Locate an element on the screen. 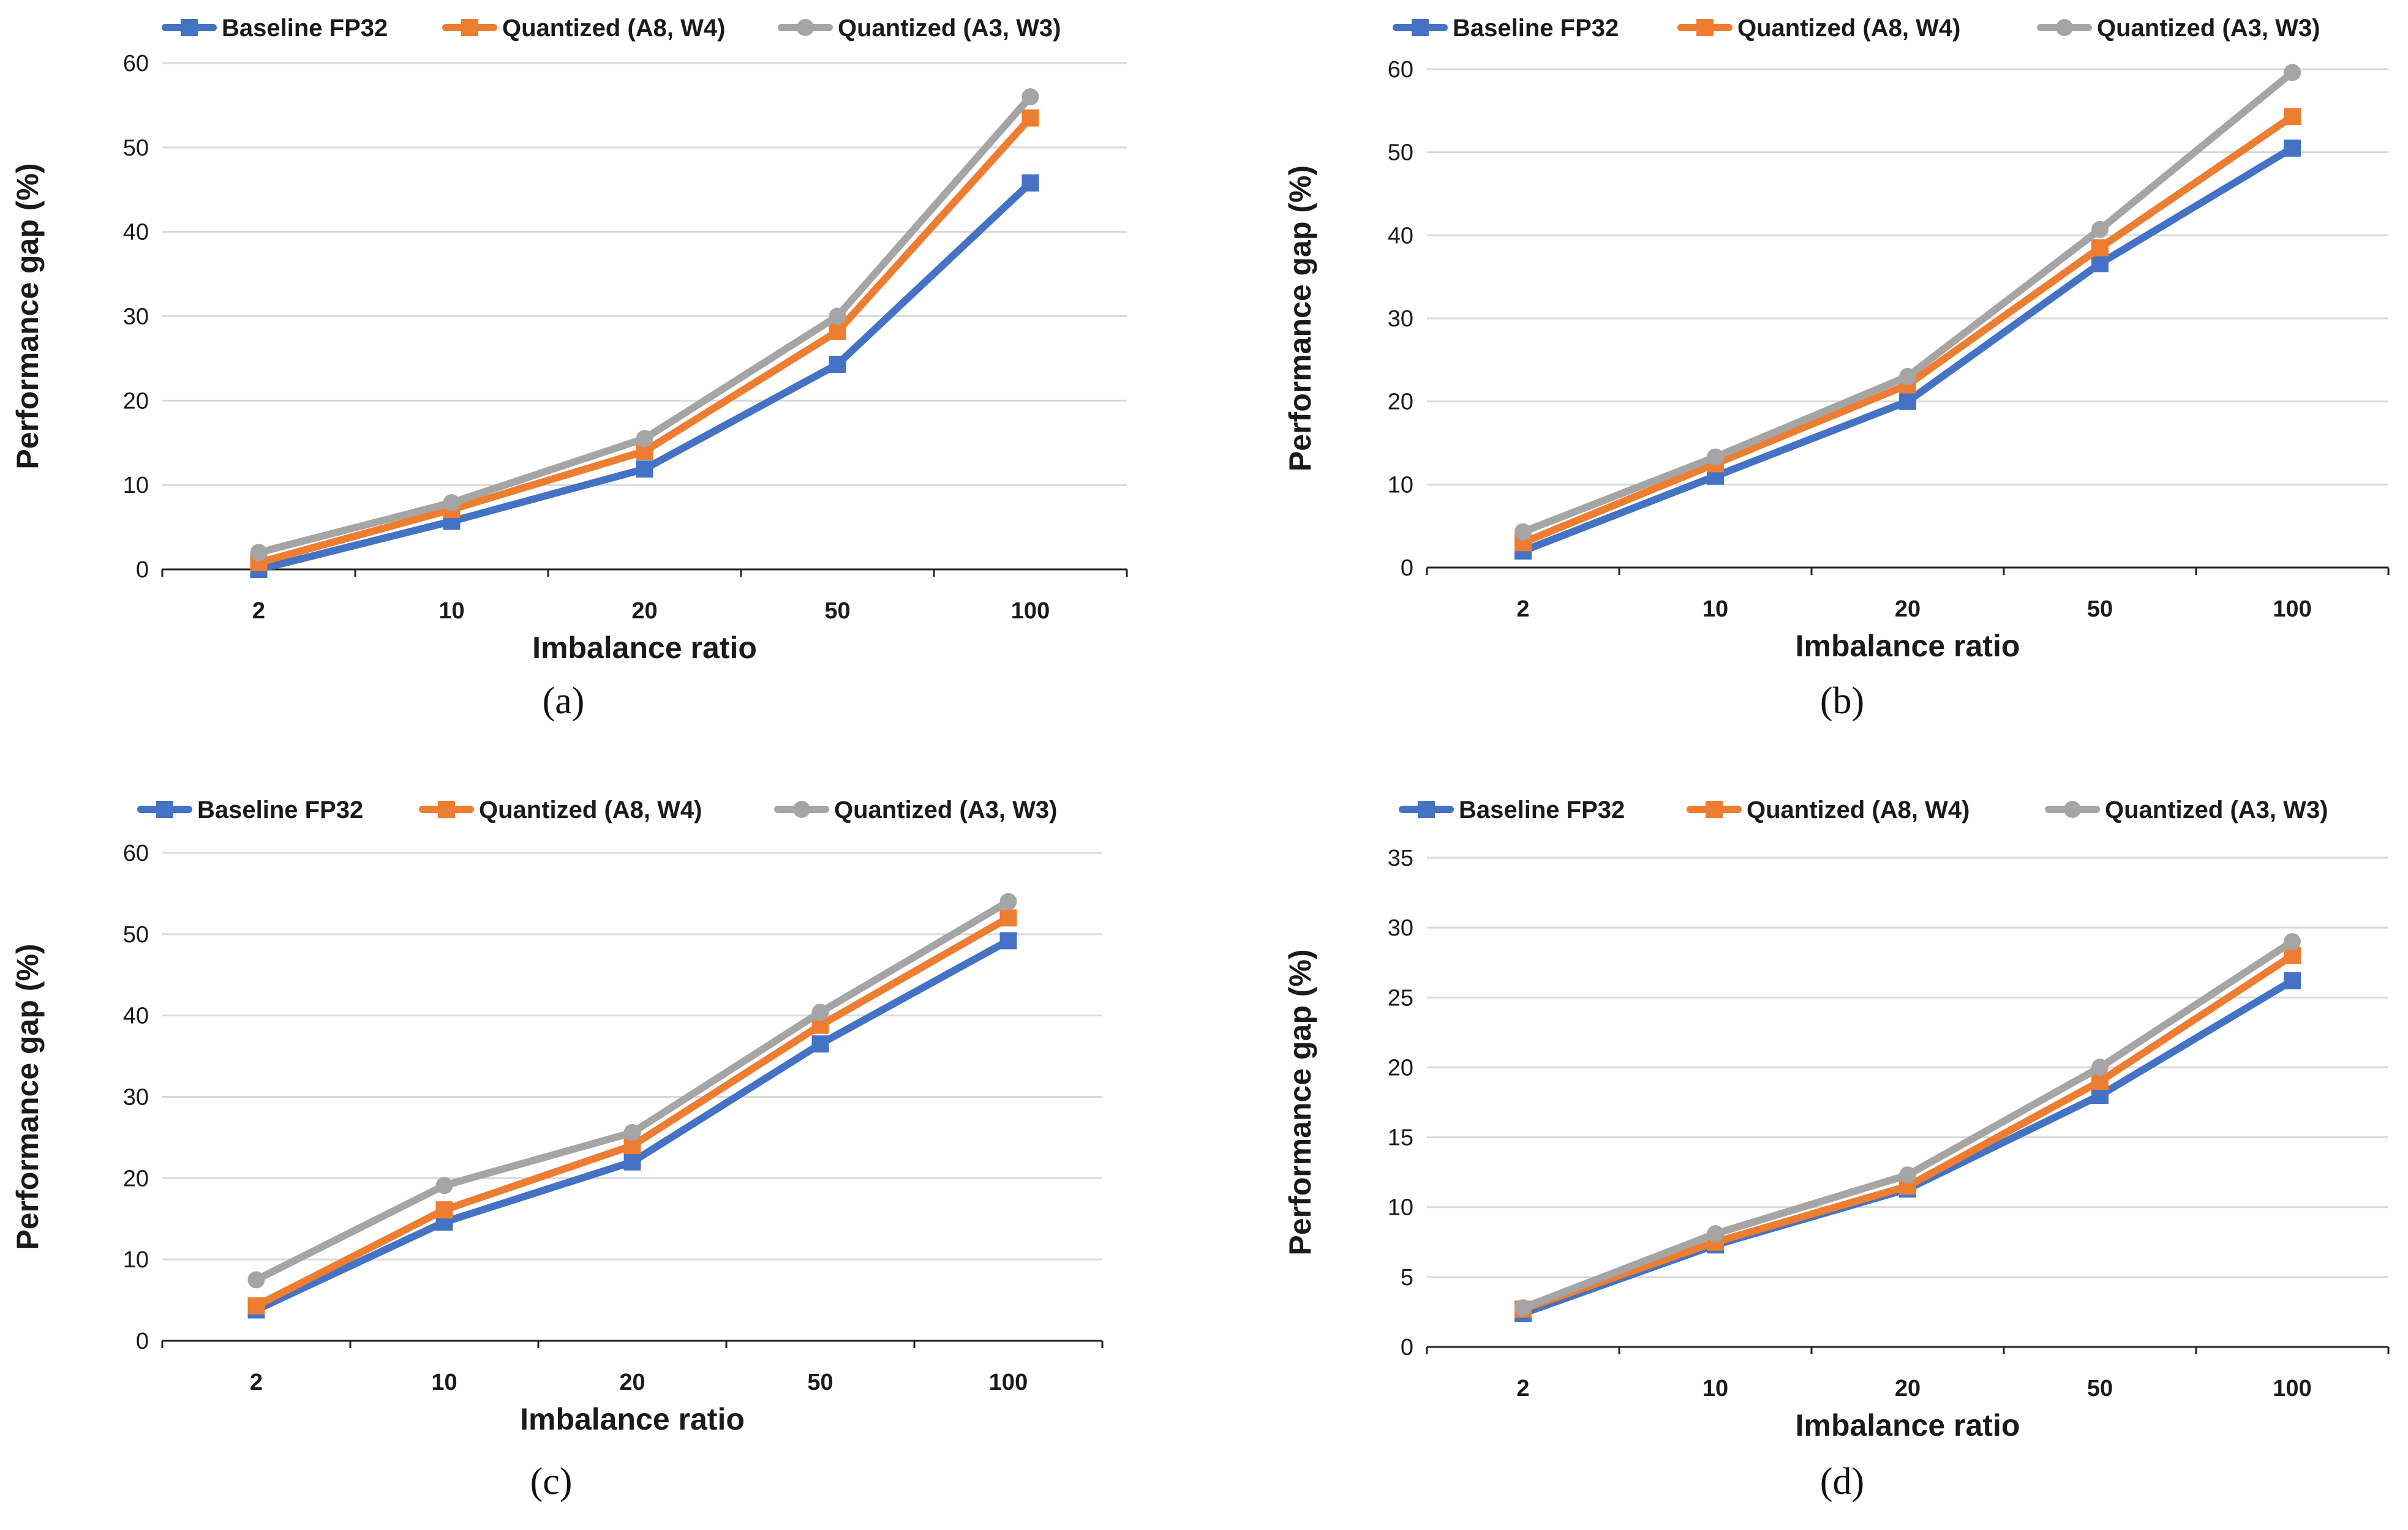 The width and height of the screenshot is (2408, 1530). y-tick-label: 35 is located at coordinates (1400, 858).